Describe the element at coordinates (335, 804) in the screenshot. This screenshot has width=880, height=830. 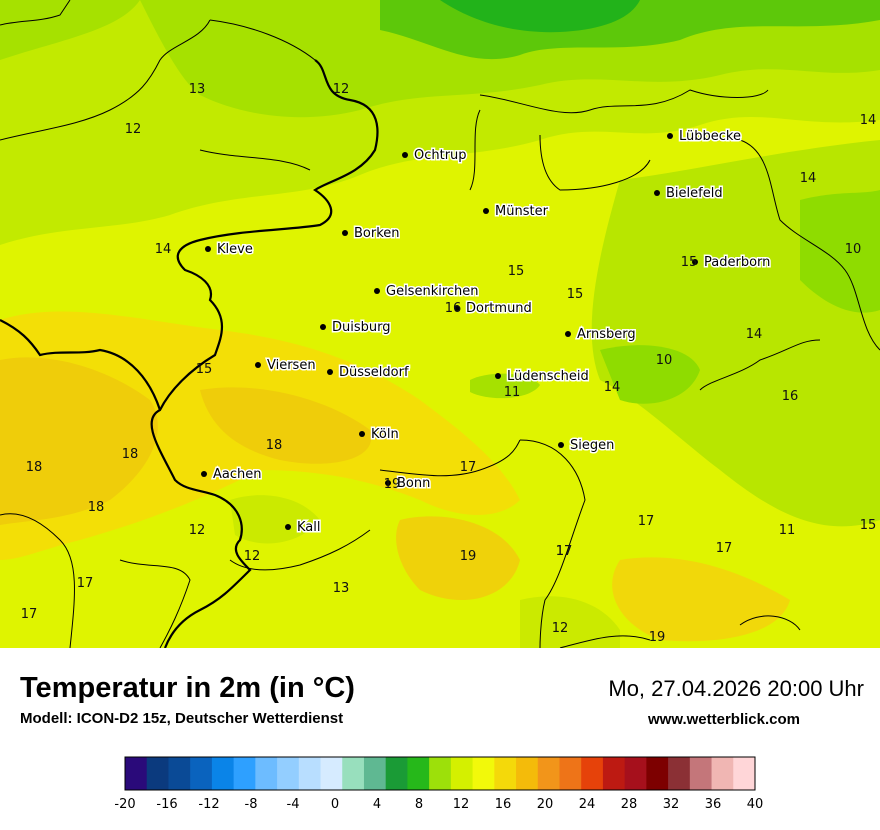
I see `legend-tick-label: 0` at that location.